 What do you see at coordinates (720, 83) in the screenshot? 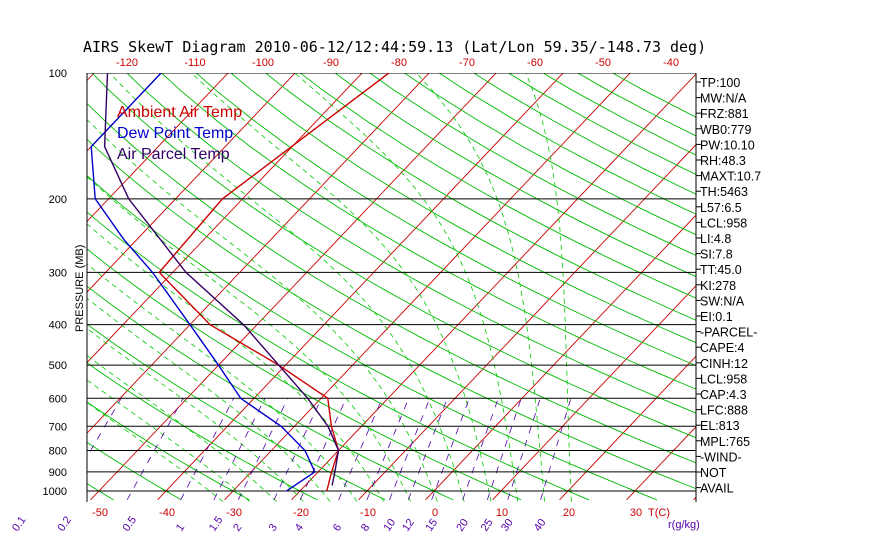
I see `index-value: TP:100` at bounding box center [720, 83].